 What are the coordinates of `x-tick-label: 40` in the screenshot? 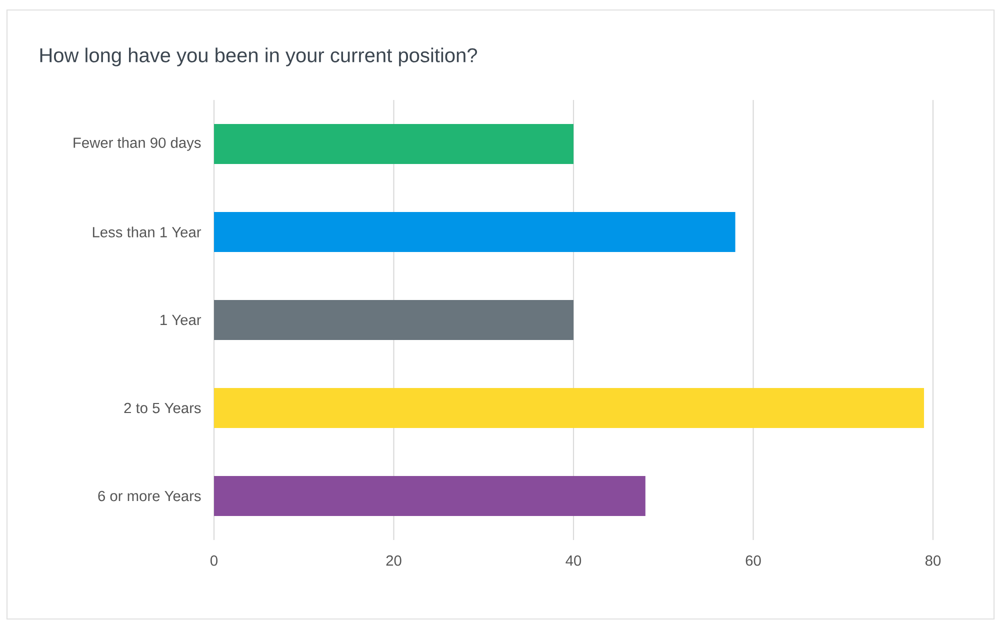 It's located at (574, 560).